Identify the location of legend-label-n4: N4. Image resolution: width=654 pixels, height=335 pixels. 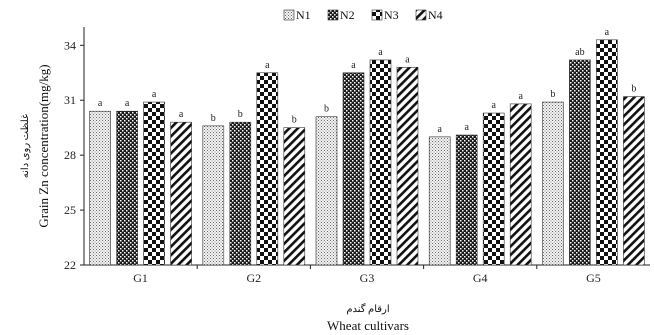
(435, 15).